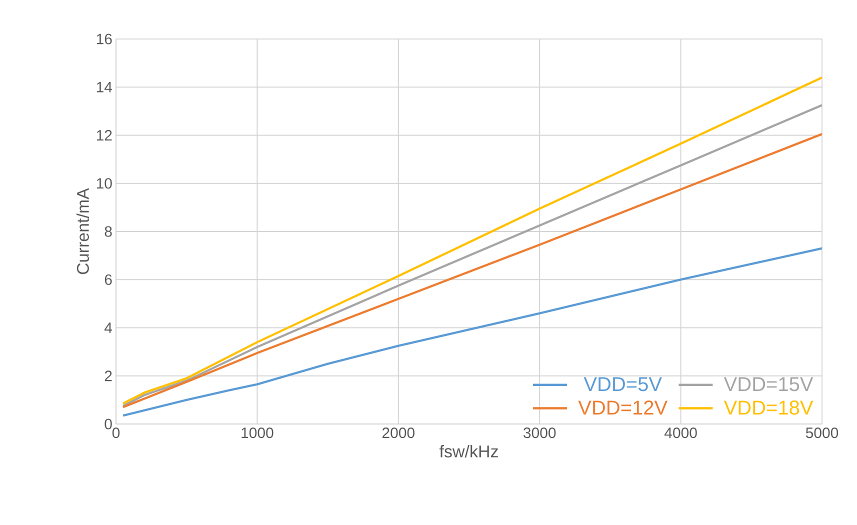 Image resolution: width=857 pixels, height=525 pixels. What do you see at coordinates (623, 407) in the screenshot?
I see `legend-label: VDD=12V` at bounding box center [623, 407].